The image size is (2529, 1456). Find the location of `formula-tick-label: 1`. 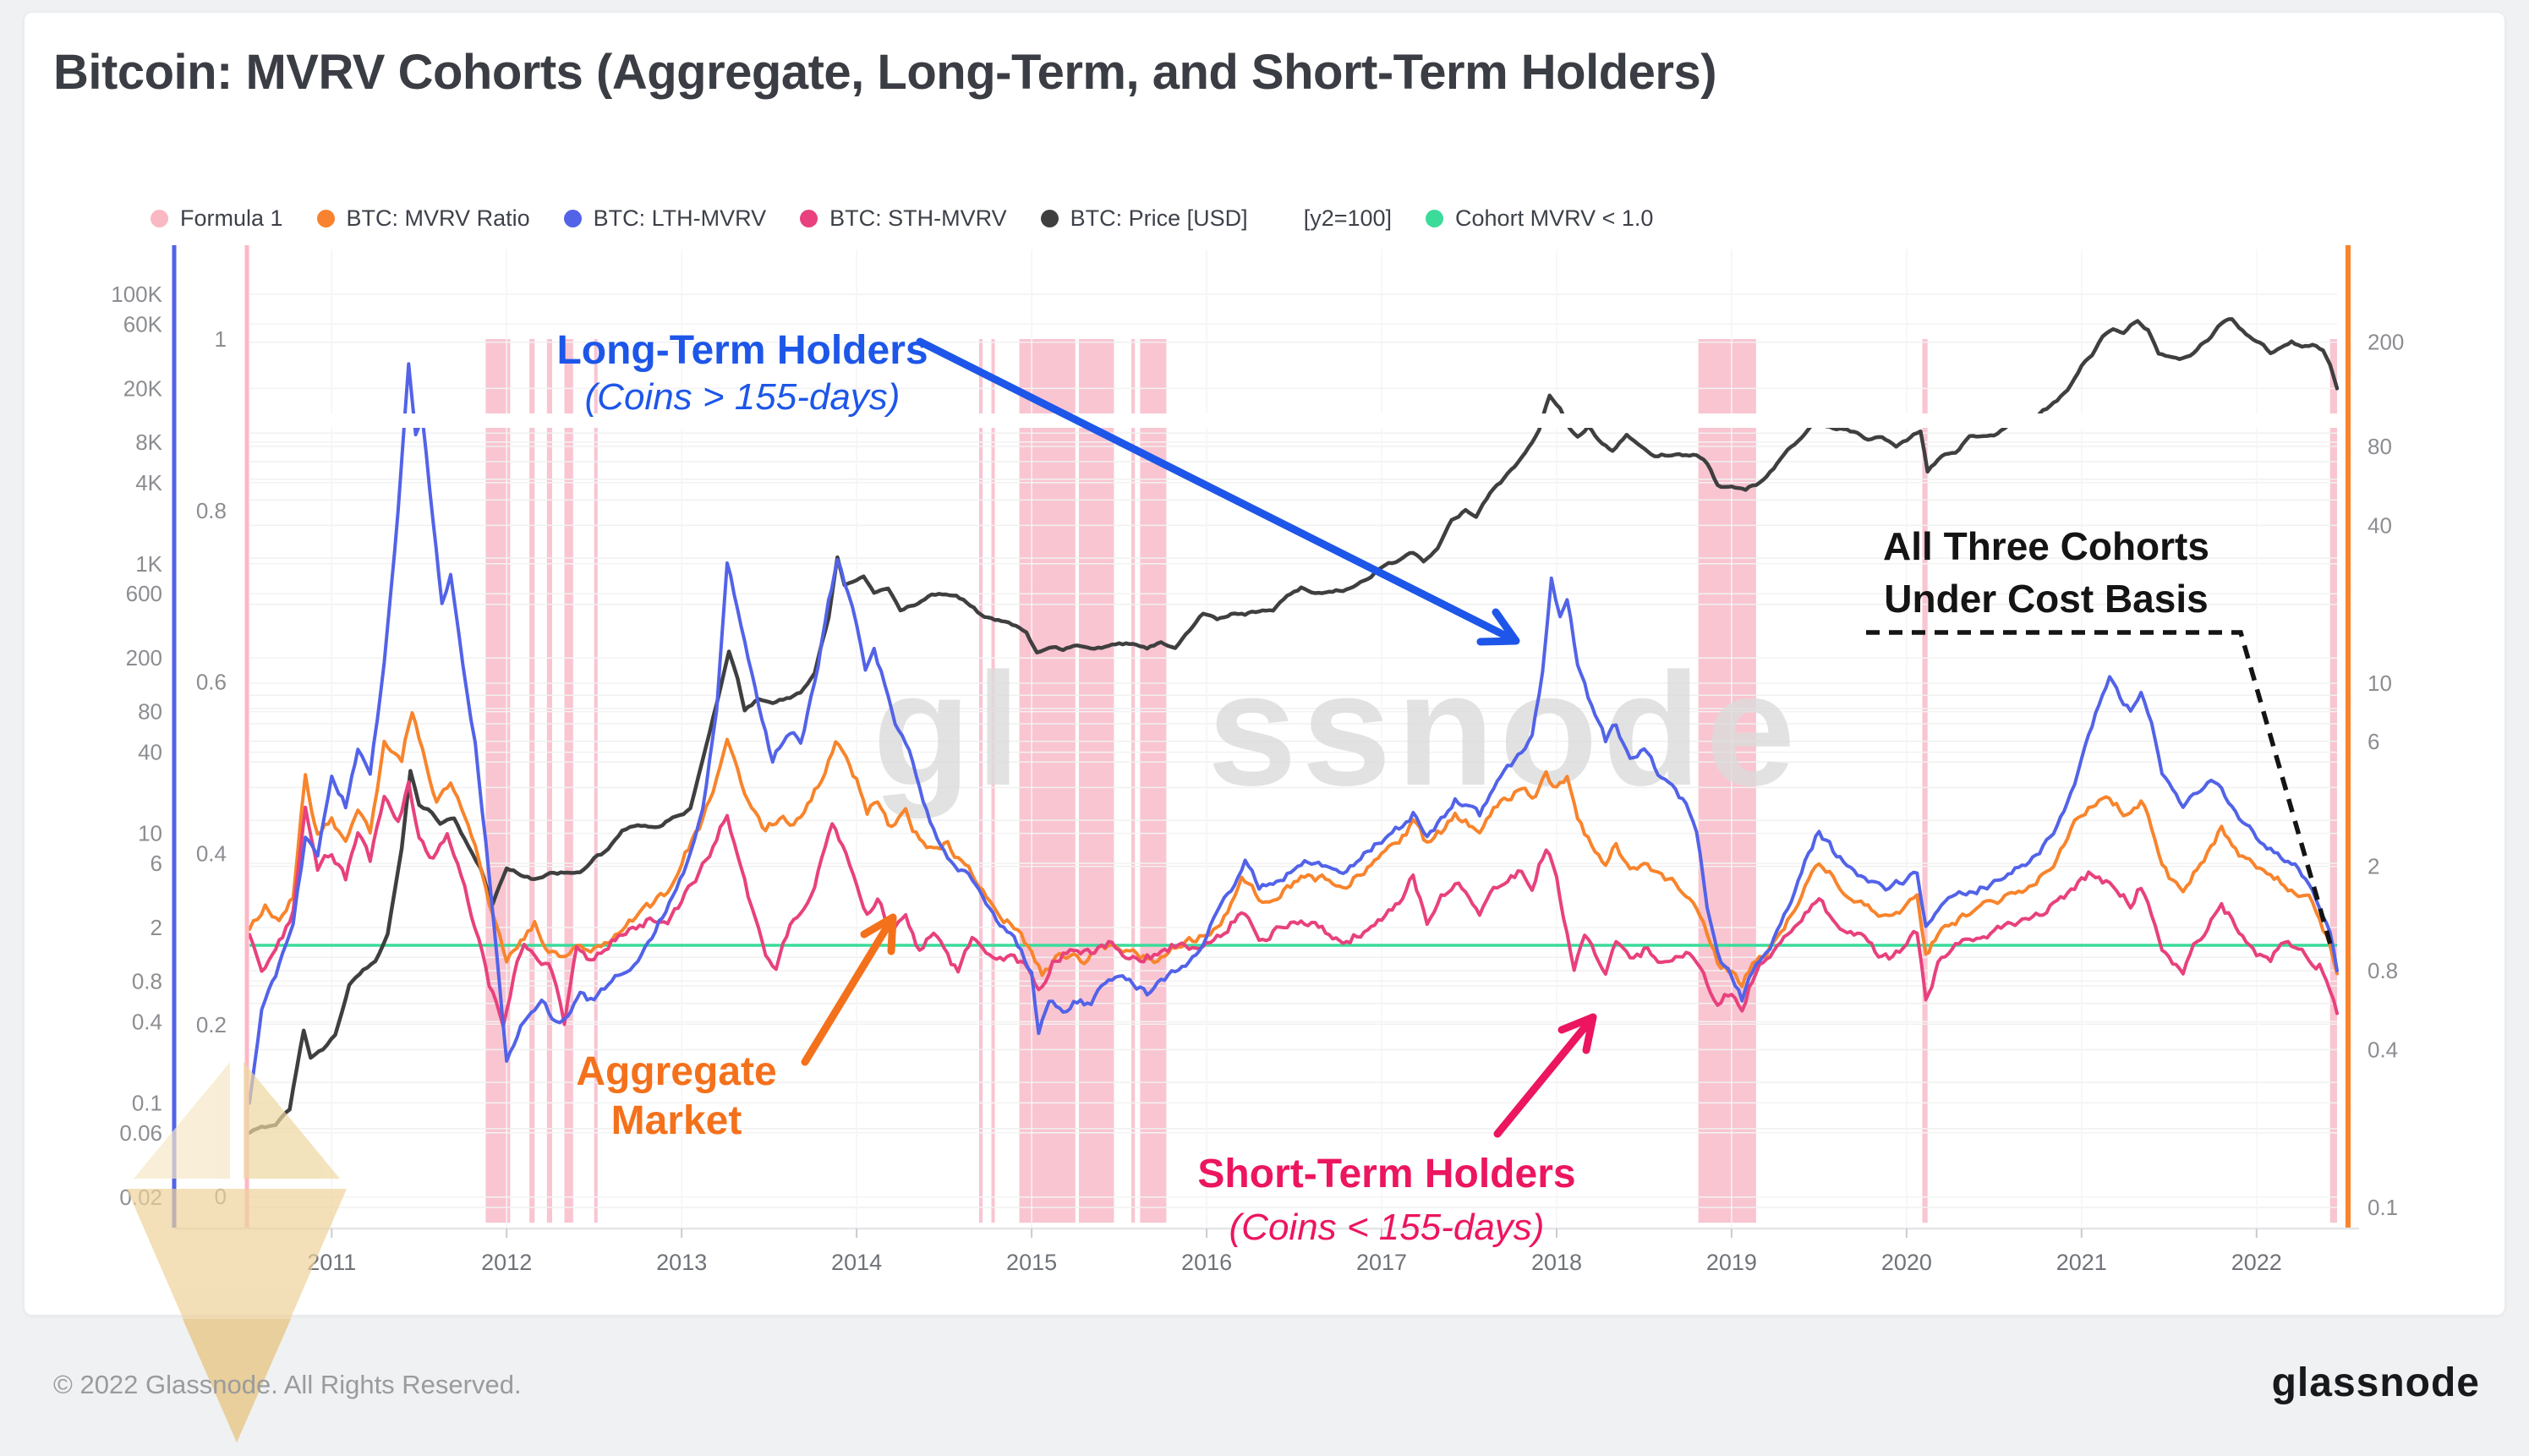

formula-tick-label: 1 is located at coordinates (221, 339).